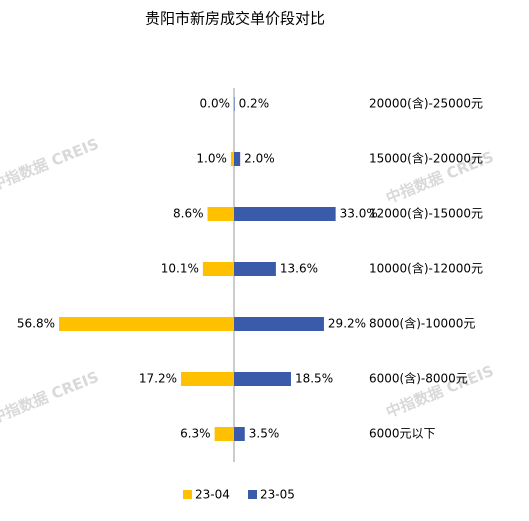  Describe the element at coordinates (212, 495) in the screenshot. I see `legend-label: 23-04` at that location.